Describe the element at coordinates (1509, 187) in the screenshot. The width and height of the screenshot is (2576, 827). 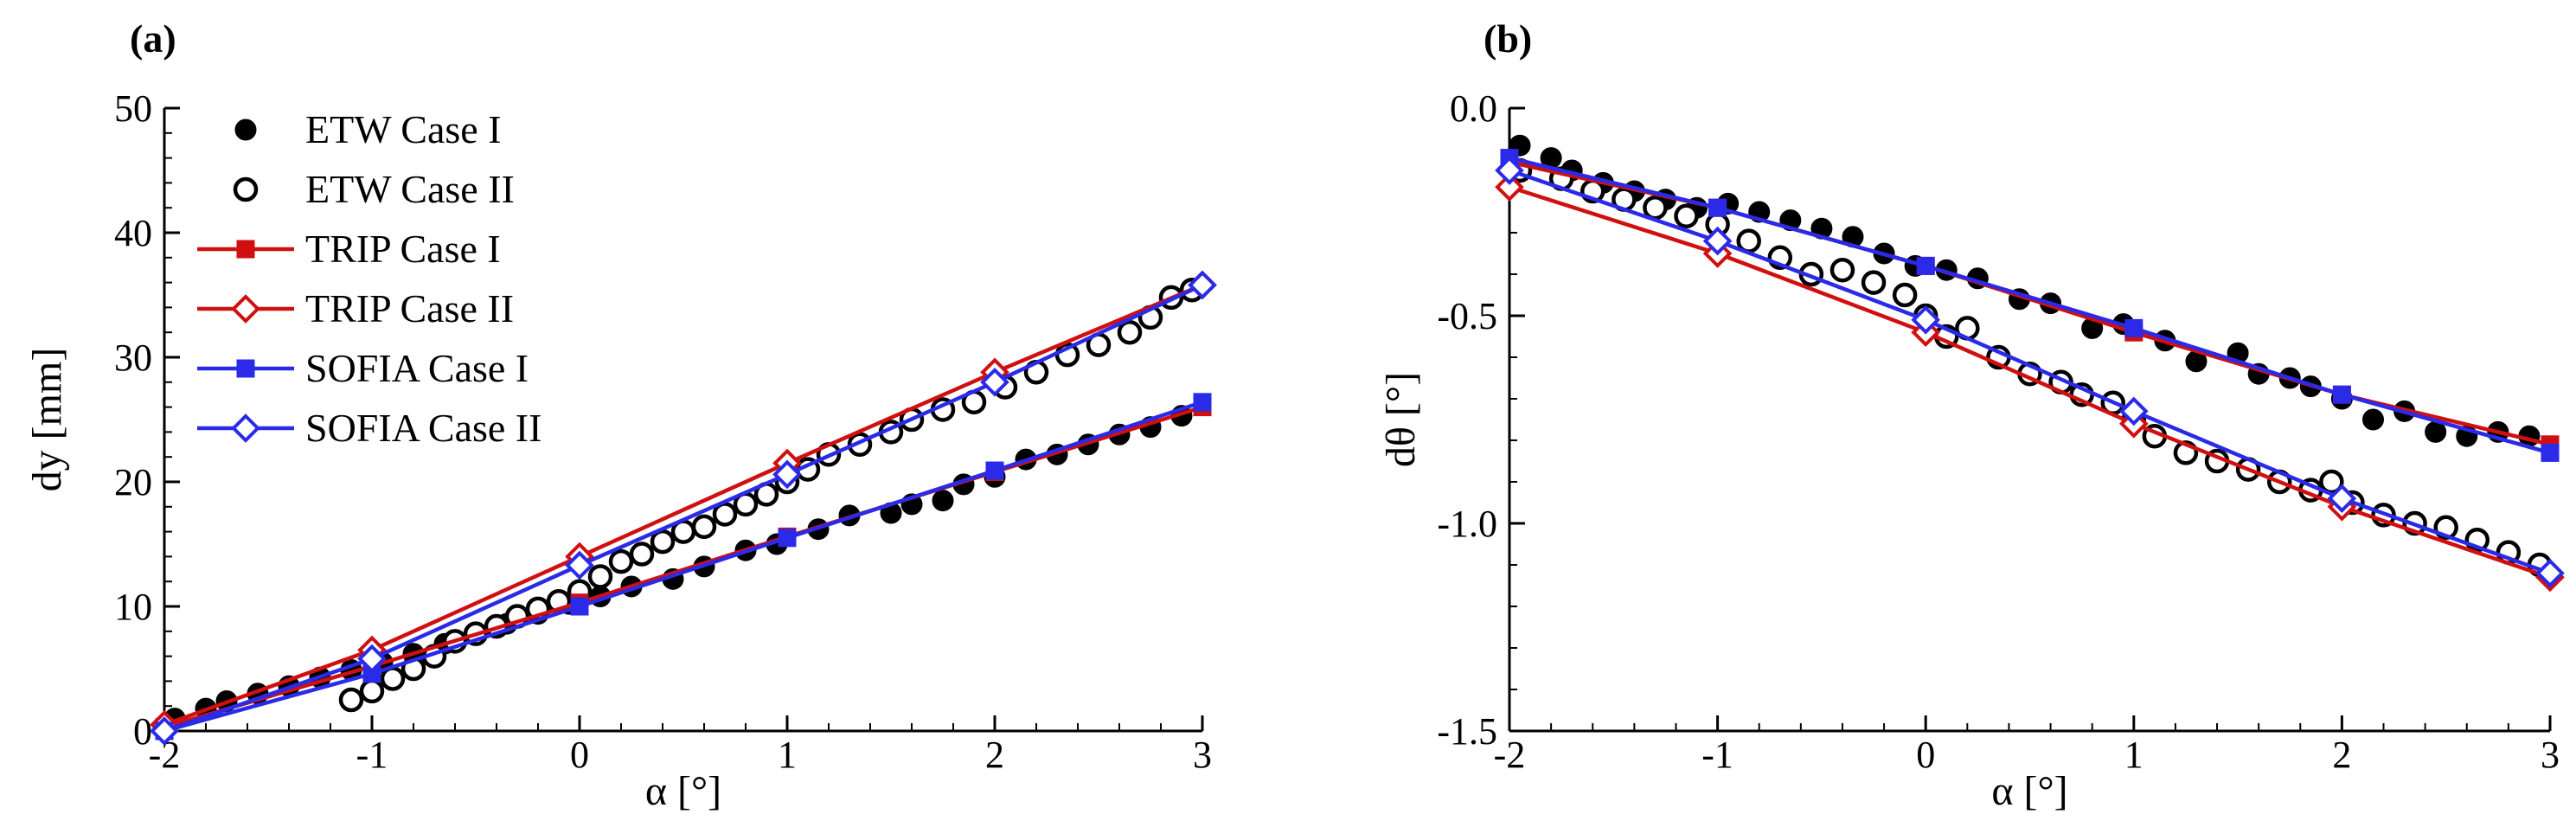
I see `panel-b-series-trip-case-ii-point` at that location.